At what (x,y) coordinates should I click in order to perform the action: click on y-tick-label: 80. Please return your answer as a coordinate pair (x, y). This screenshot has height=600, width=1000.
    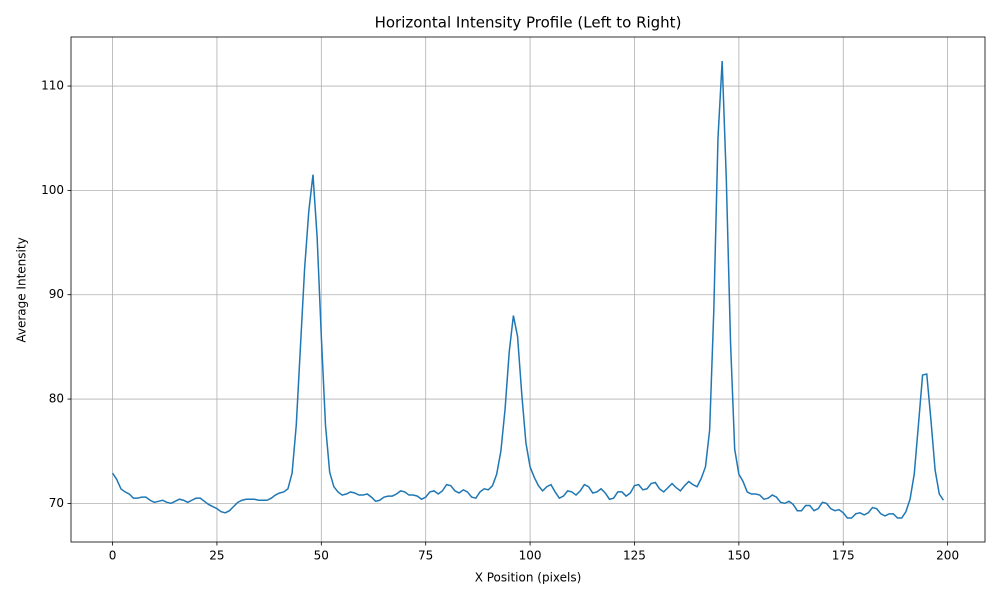
    Looking at the image, I should click on (56, 399).